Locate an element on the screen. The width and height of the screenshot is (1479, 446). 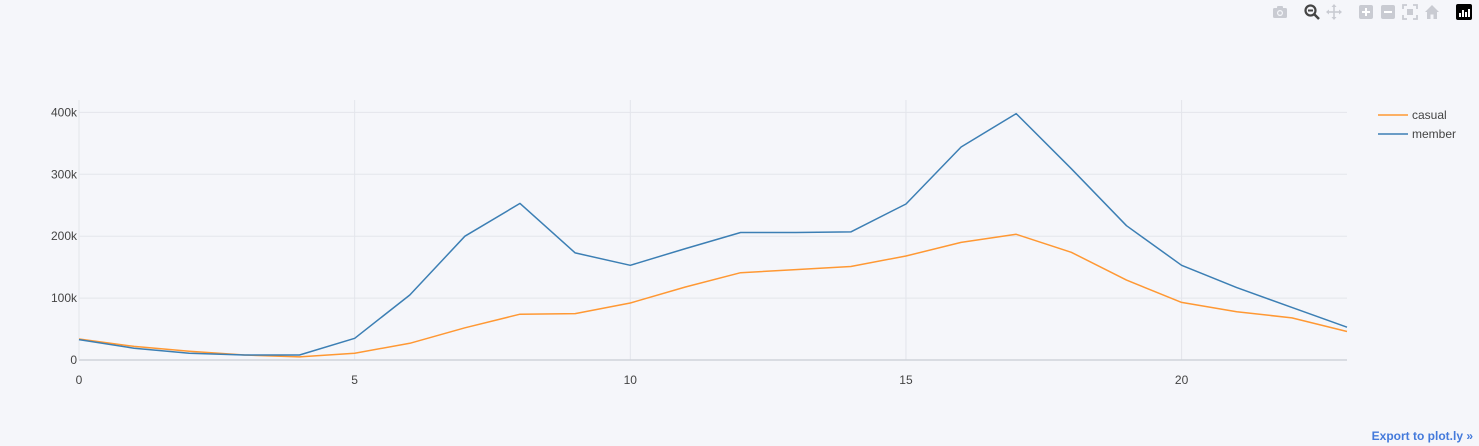
export-to-plotly-link: Export to plot.ly » is located at coordinates (1422, 436).